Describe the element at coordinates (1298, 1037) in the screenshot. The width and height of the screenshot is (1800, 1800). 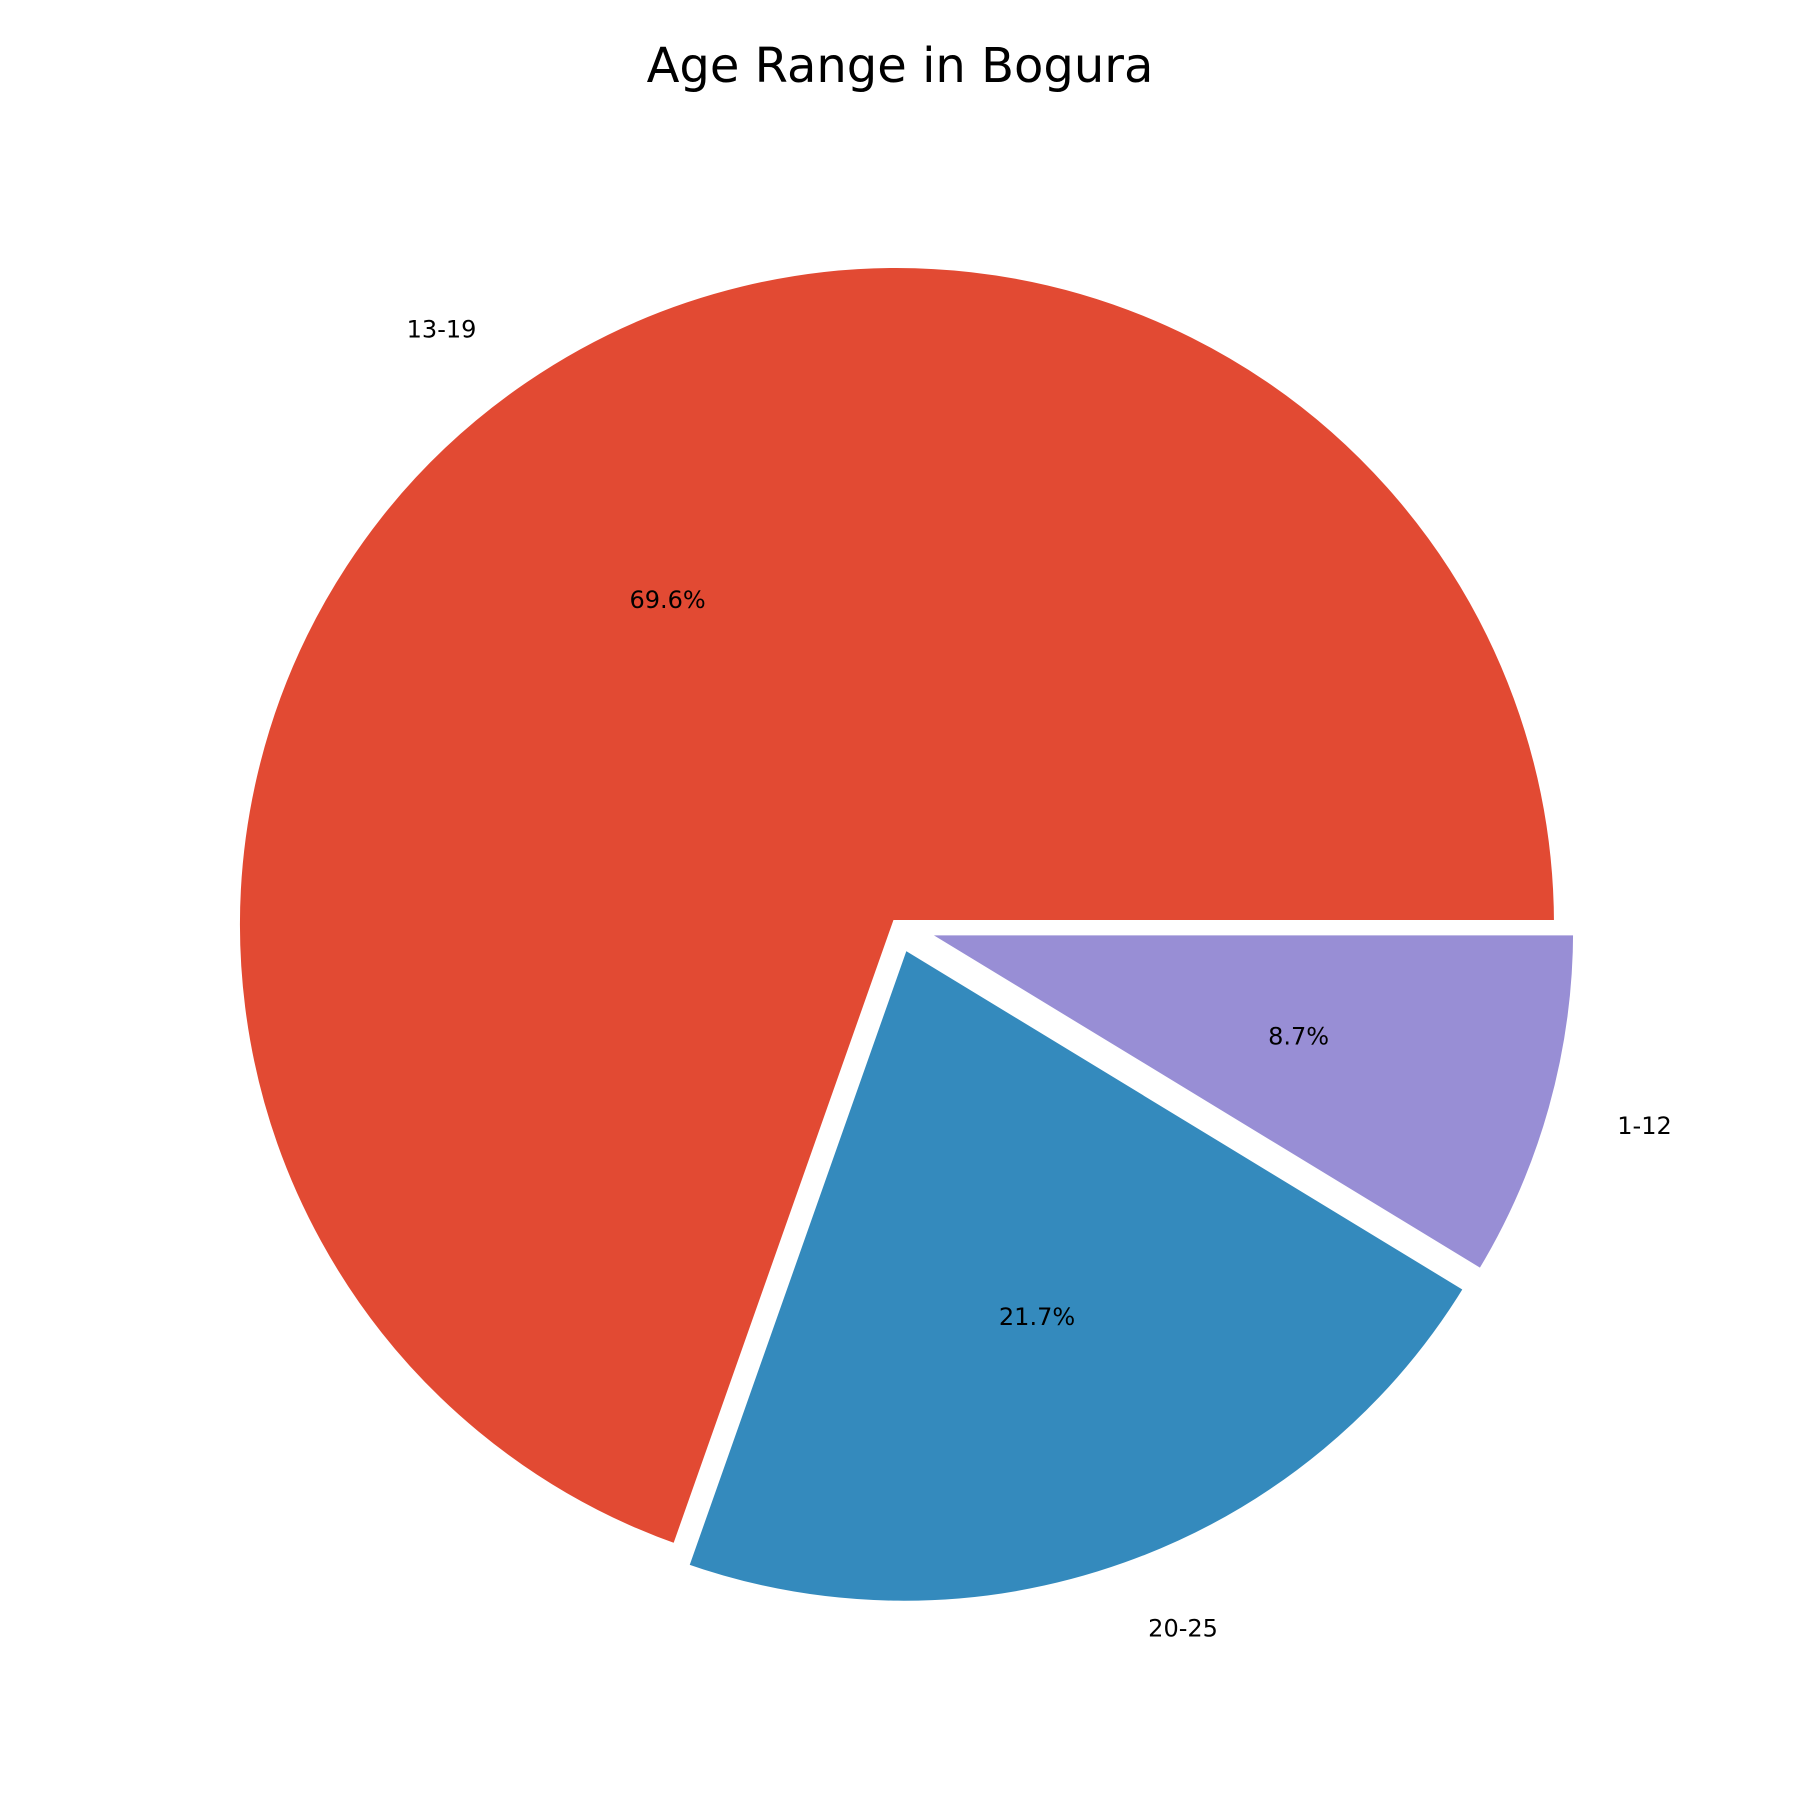
I see `slice-percent-1-12: 8.7%` at that location.